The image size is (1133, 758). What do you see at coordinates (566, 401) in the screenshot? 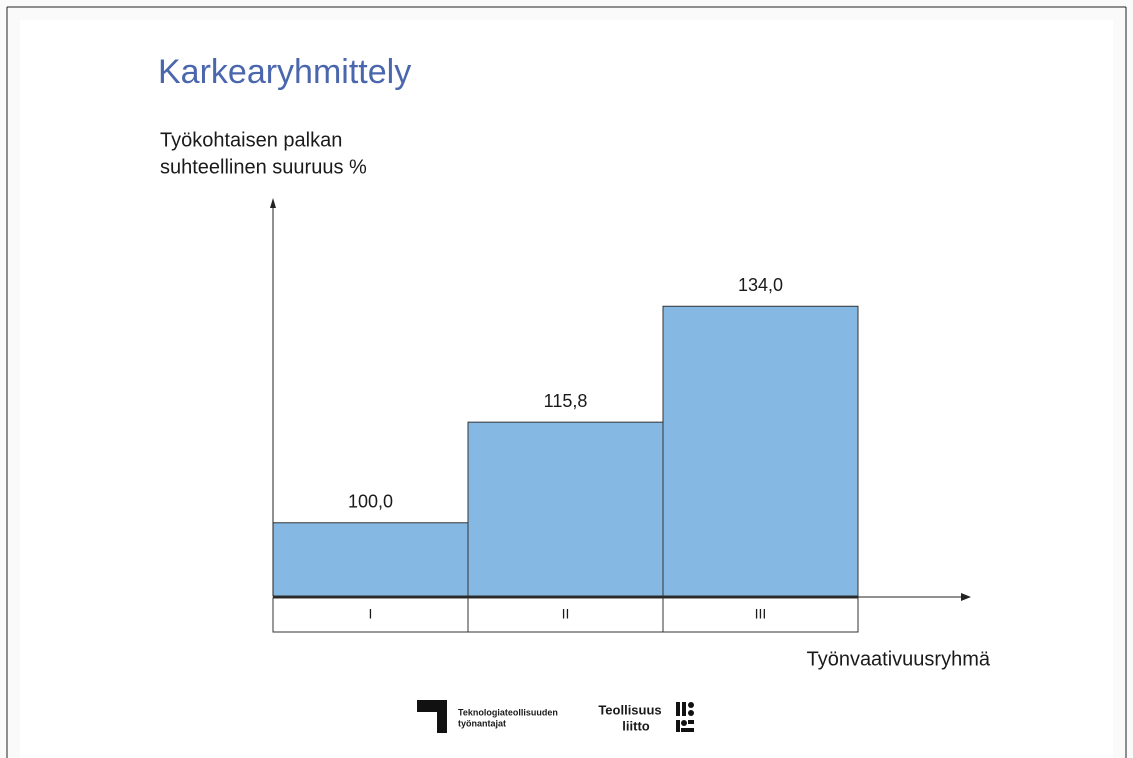
I see `value-label: 115,8` at bounding box center [566, 401].